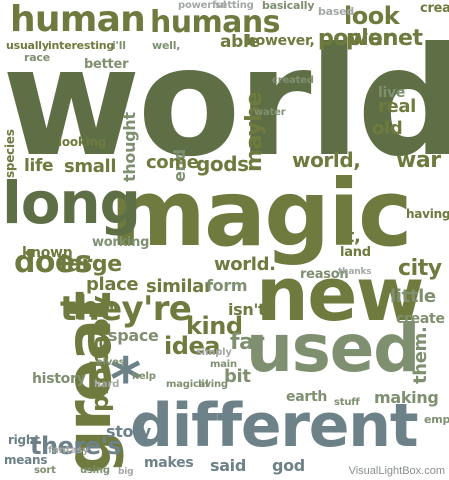 Image resolution: width=449 pixels, height=480 pixels. Describe the element at coordinates (420, 355) in the screenshot. I see `cloud-word: them.` at that location.